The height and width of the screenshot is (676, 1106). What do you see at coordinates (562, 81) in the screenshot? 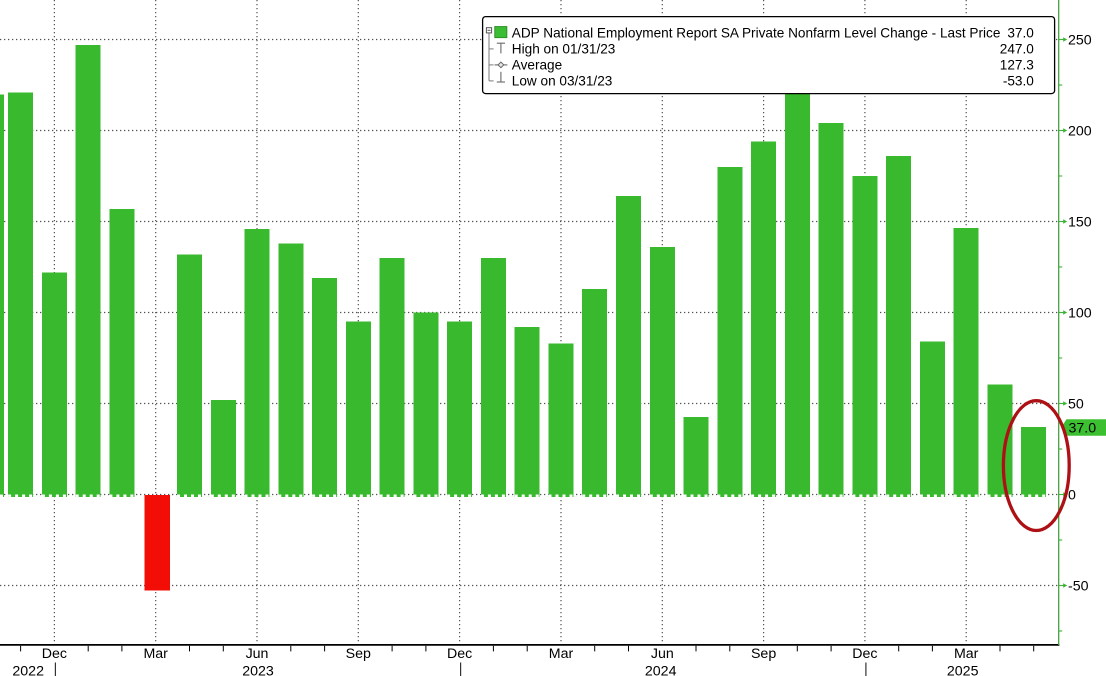
I see `svg-text: Low on 03/31/23` at bounding box center [562, 81].